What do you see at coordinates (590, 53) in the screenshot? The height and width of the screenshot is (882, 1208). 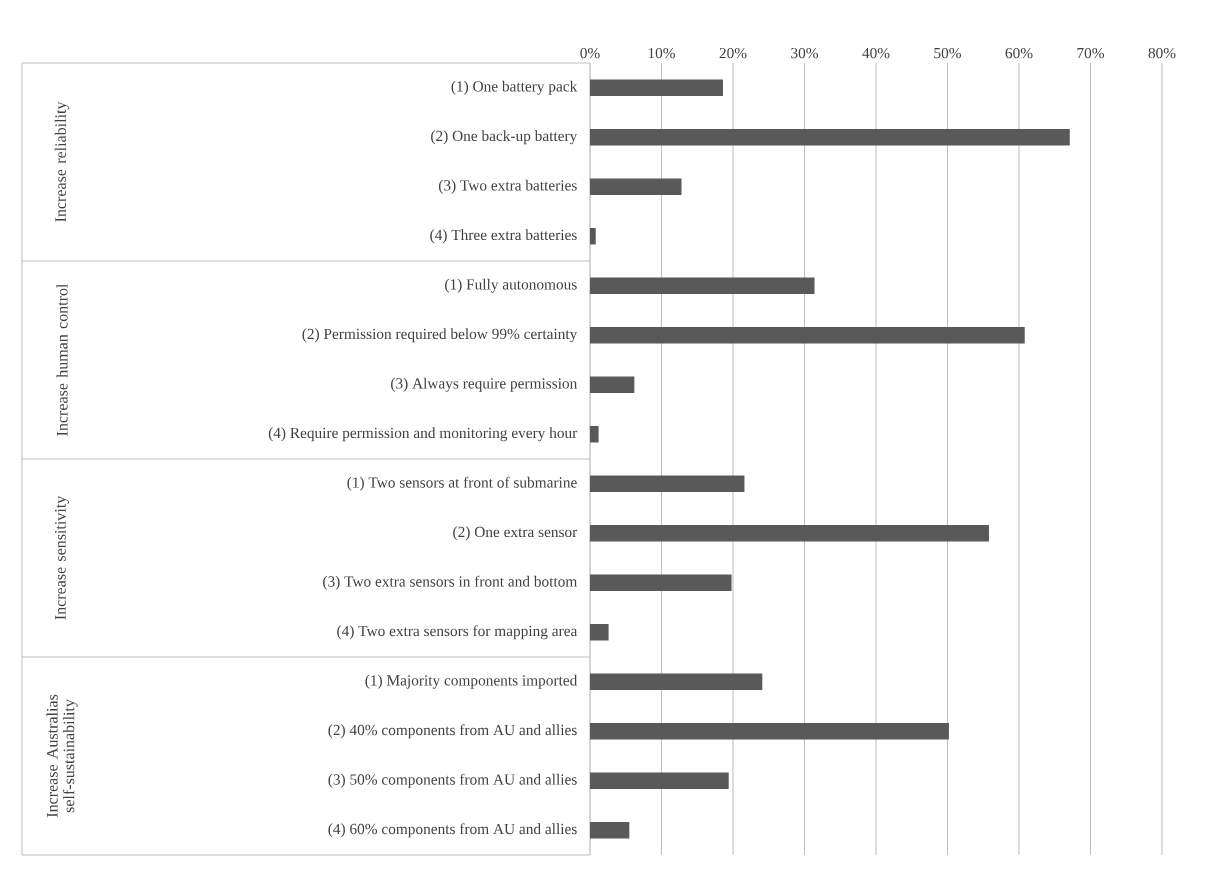 I see `x-tick-label: 0%` at bounding box center [590, 53].